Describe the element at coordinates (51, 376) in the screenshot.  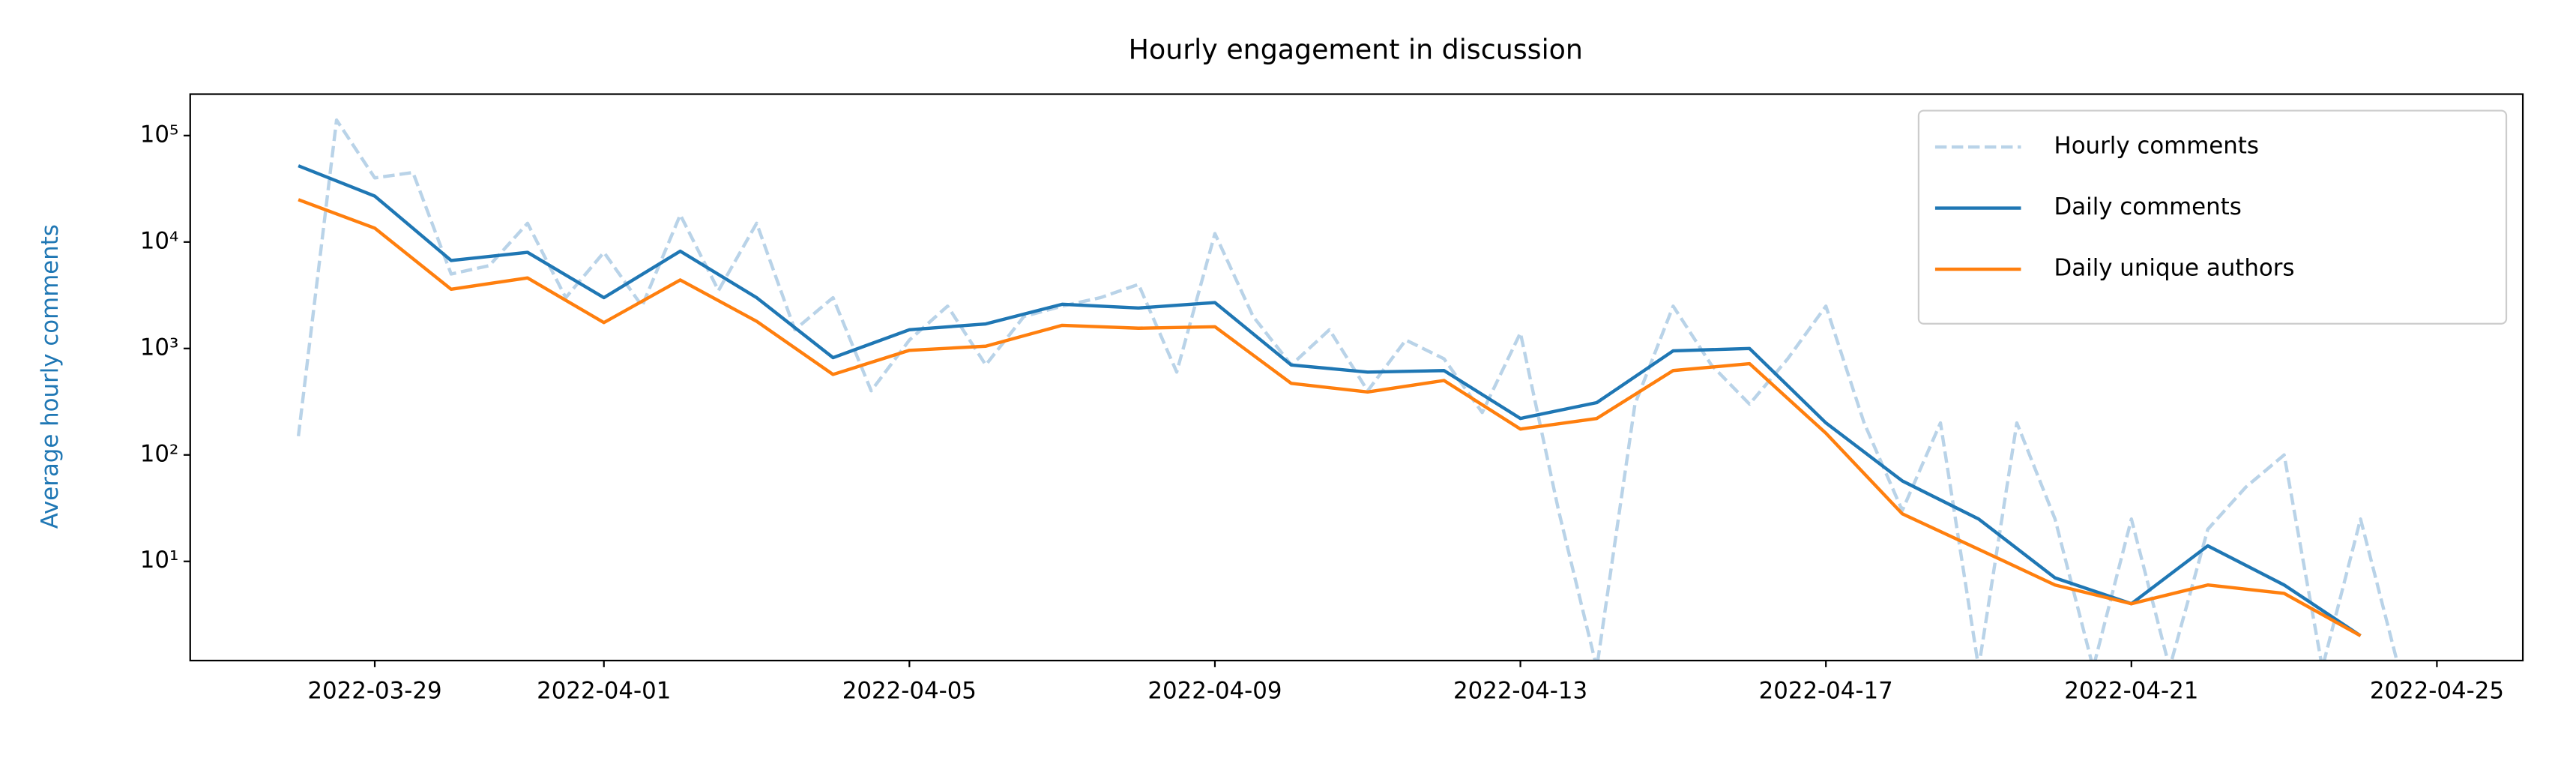
I see `y-axis-label: Average hourly comments` at that location.